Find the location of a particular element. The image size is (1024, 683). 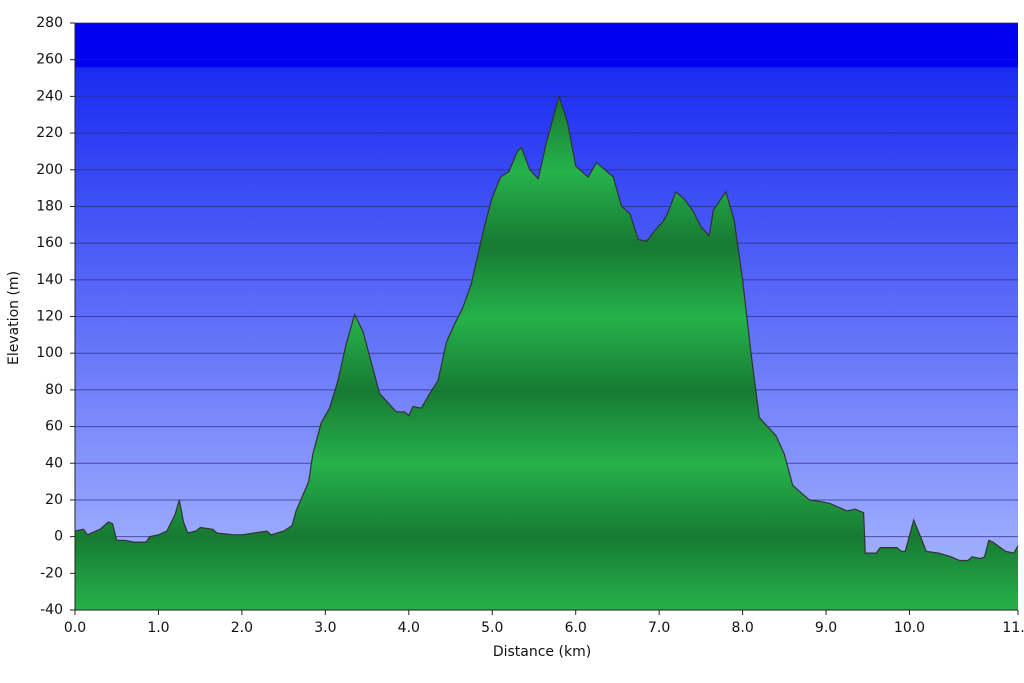

y-tick-label: 20 is located at coordinates (54, 500).